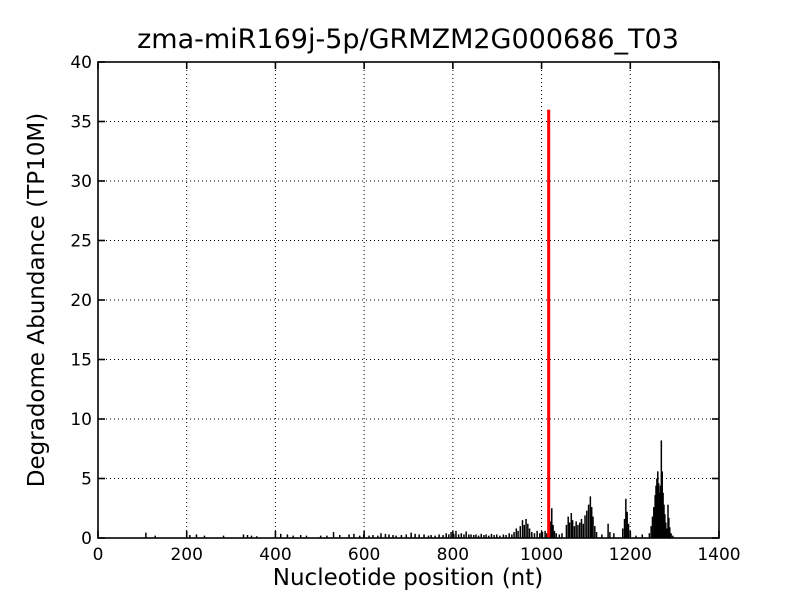  What do you see at coordinates (81, 123) in the screenshot?
I see `y-tick-label: 35` at bounding box center [81, 123].